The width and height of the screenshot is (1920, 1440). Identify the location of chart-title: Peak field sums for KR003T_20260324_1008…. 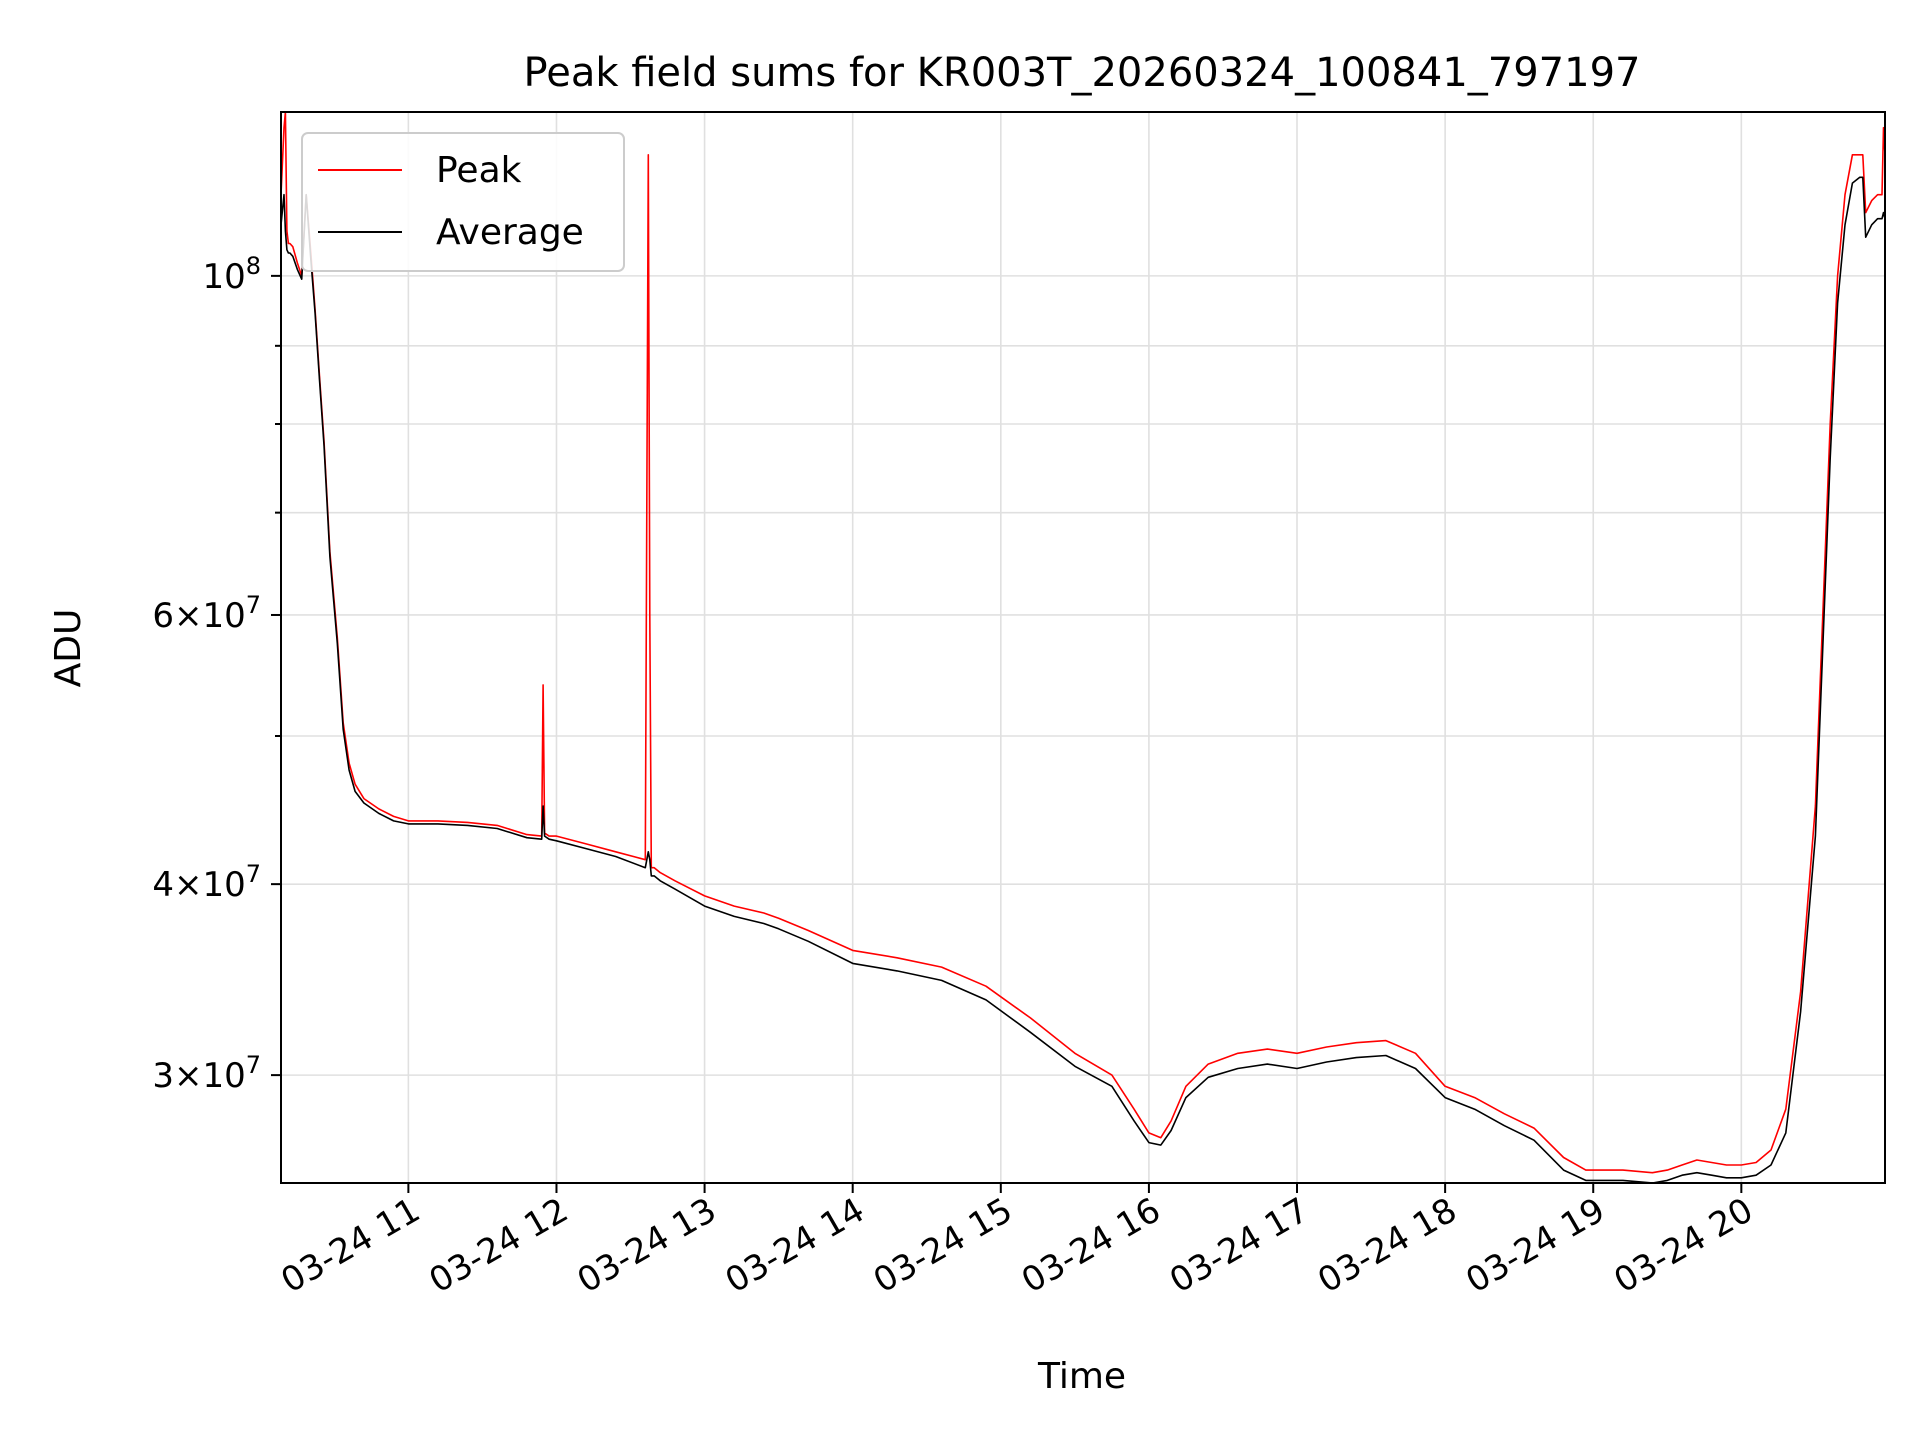
(1082, 73).